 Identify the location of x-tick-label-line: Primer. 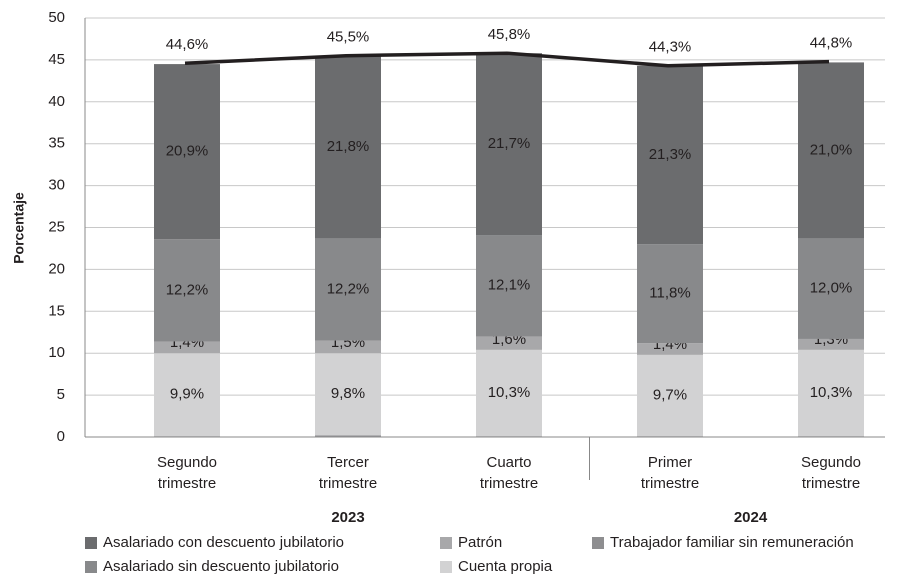
(670, 462).